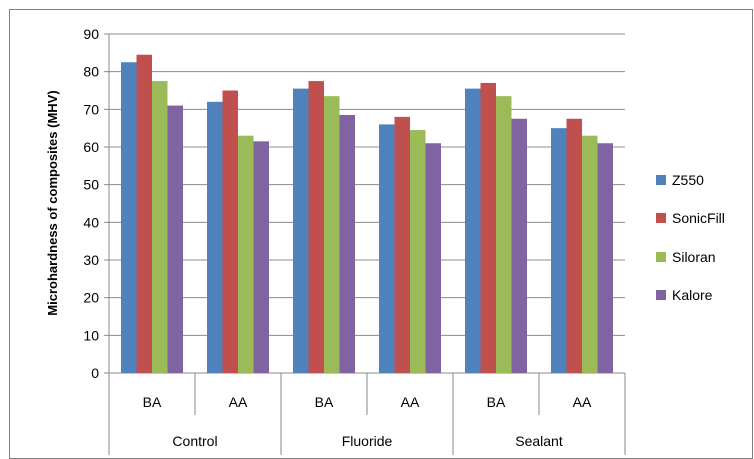 Image resolution: width=754 pixels, height=459 pixels. Describe the element at coordinates (688, 180) in the screenshot. I see `legend-label: Z550` at that location.